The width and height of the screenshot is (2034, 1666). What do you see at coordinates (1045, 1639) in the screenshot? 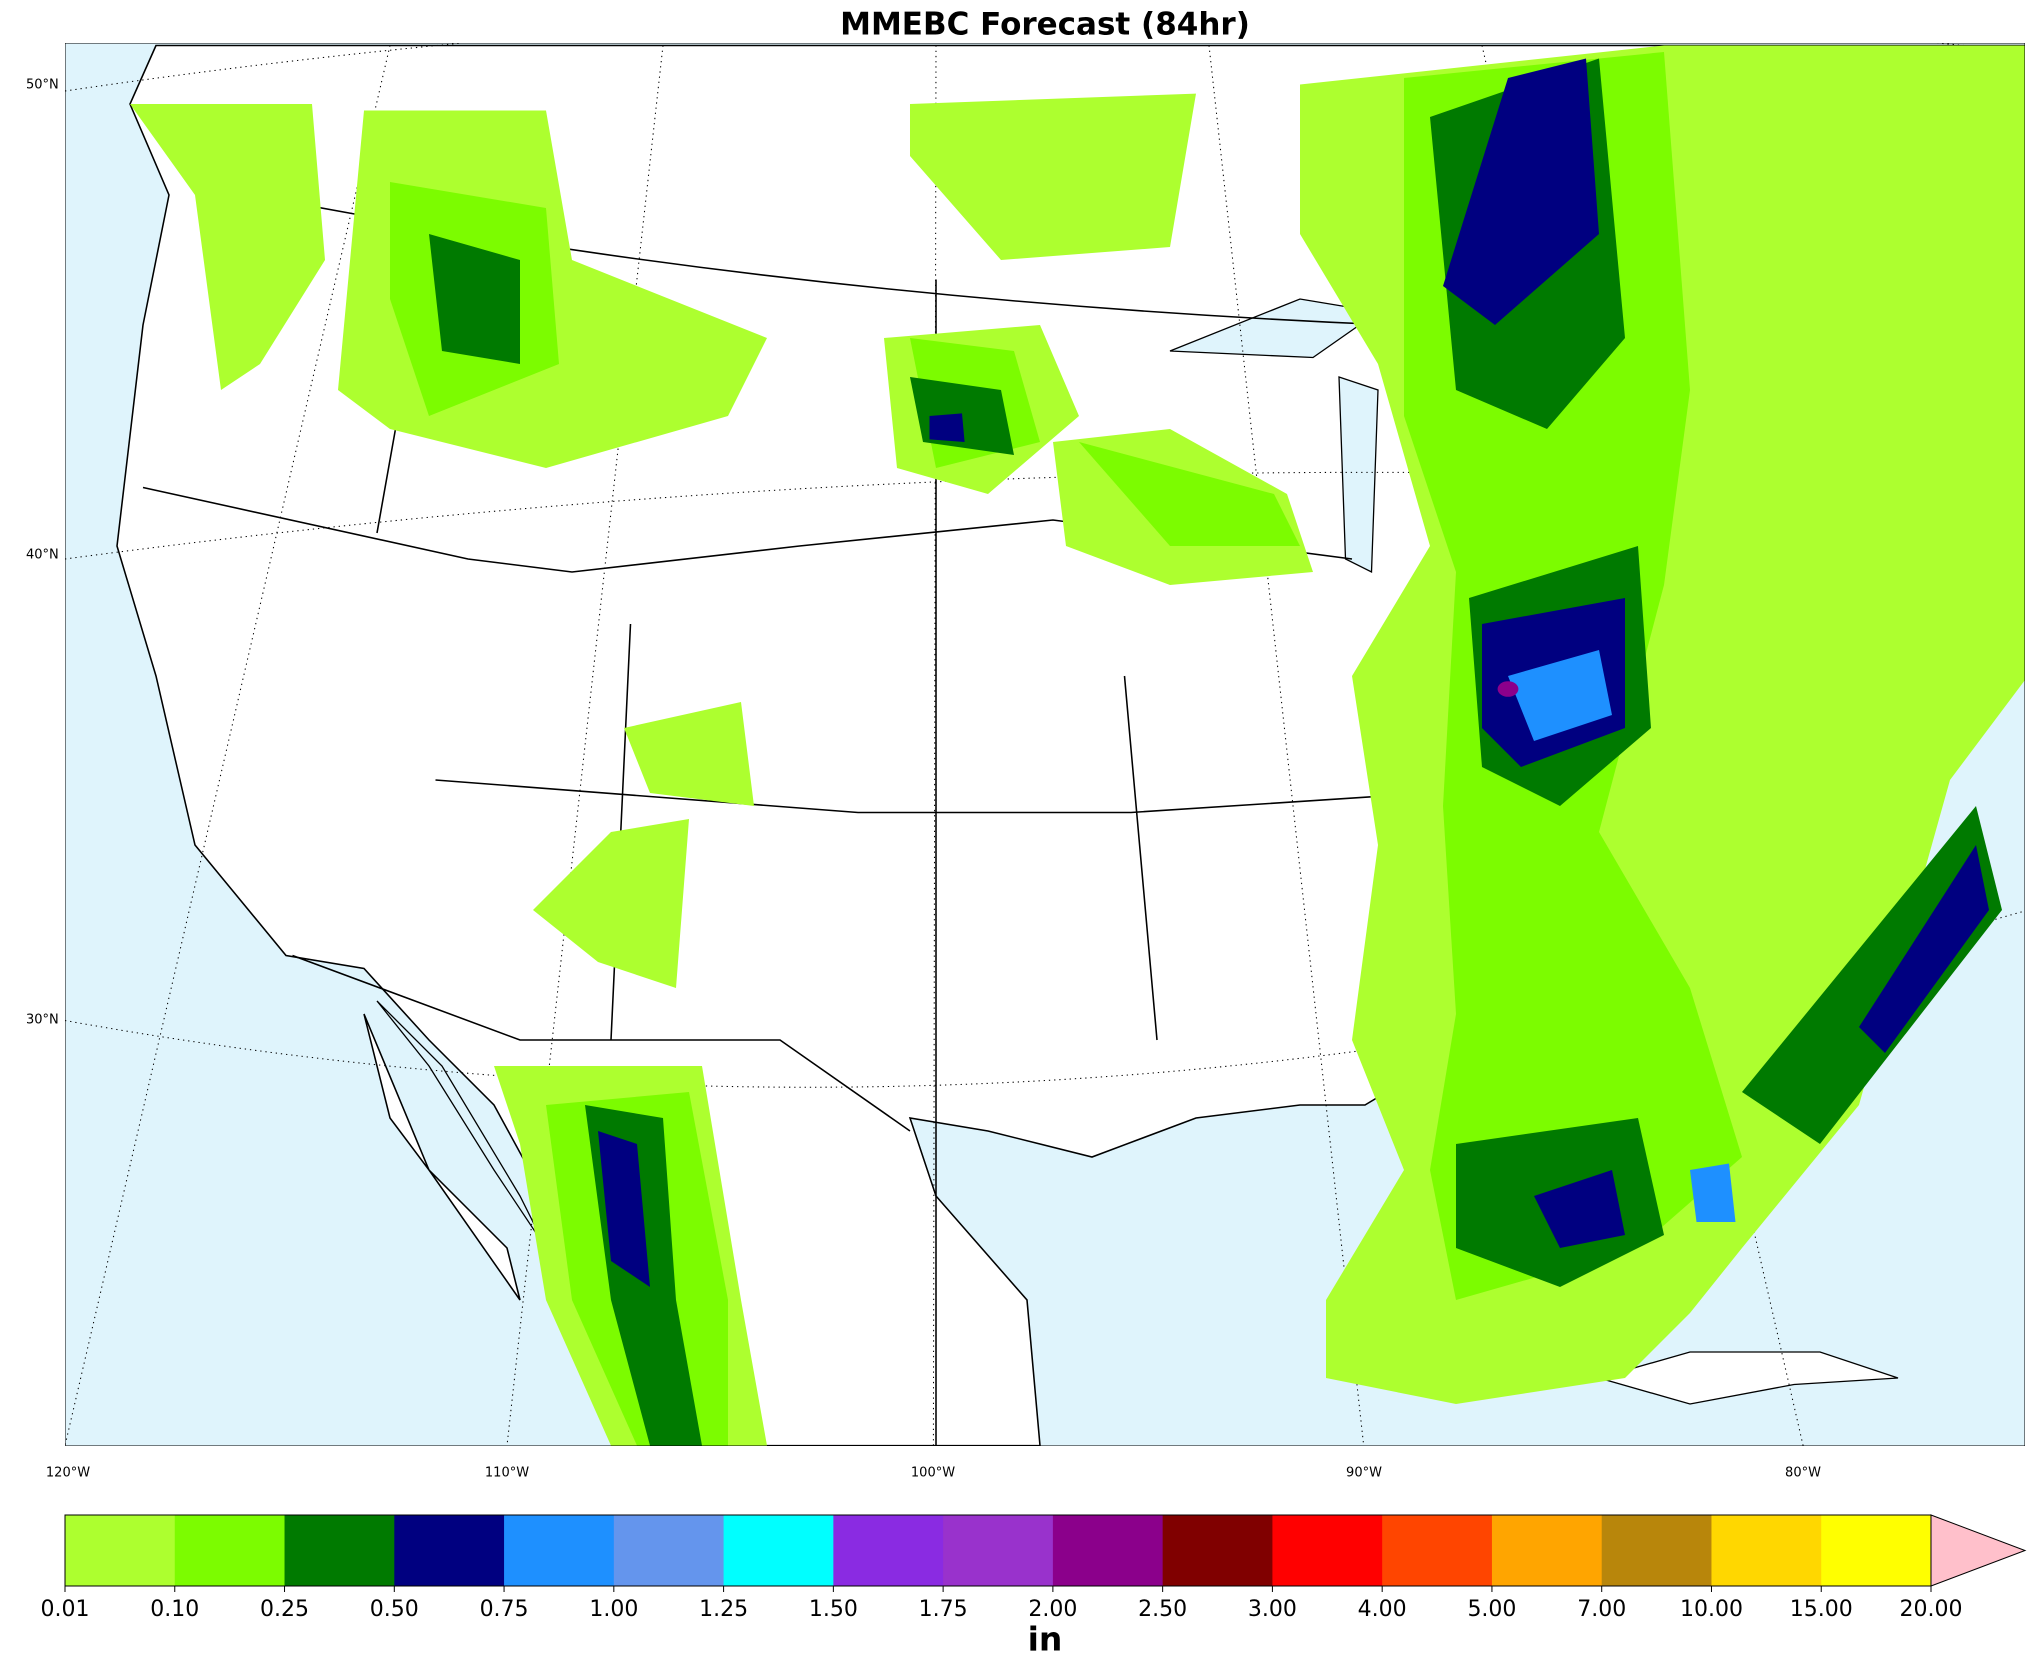
I see `colorbar-label: in` at bounding box center [1045, 1639].